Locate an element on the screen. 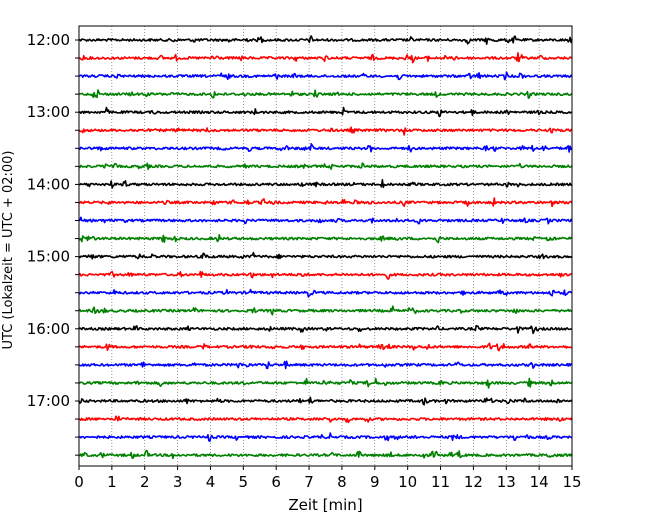 This screenshot has height=520, width=650. x-tick-label: 15 is located at coordinates (571, 482).